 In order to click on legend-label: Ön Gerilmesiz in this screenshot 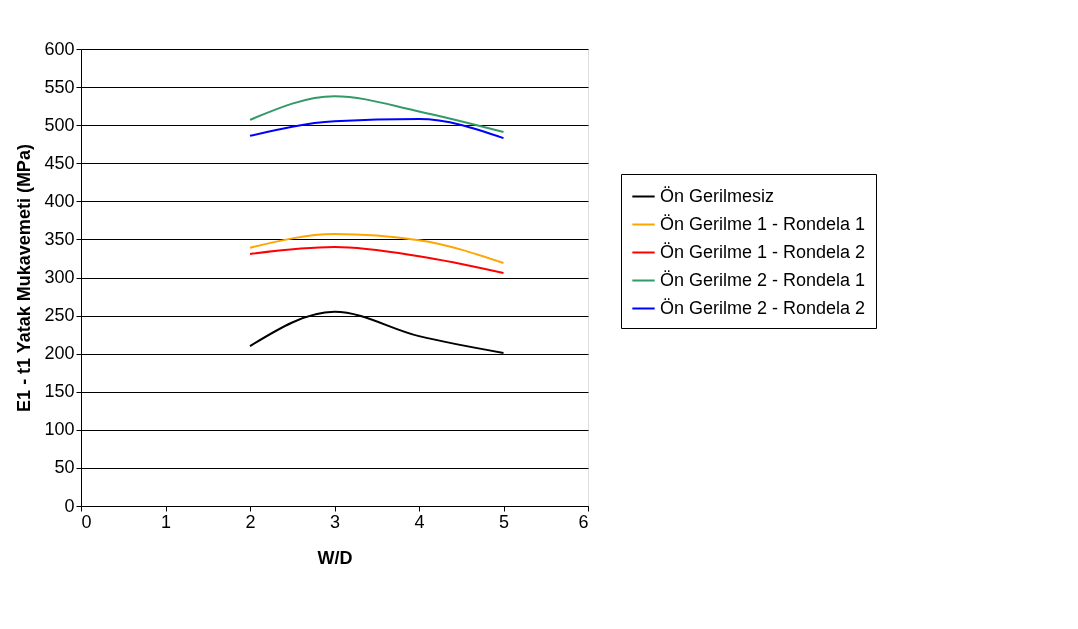, I will do `click(717, 195)`.